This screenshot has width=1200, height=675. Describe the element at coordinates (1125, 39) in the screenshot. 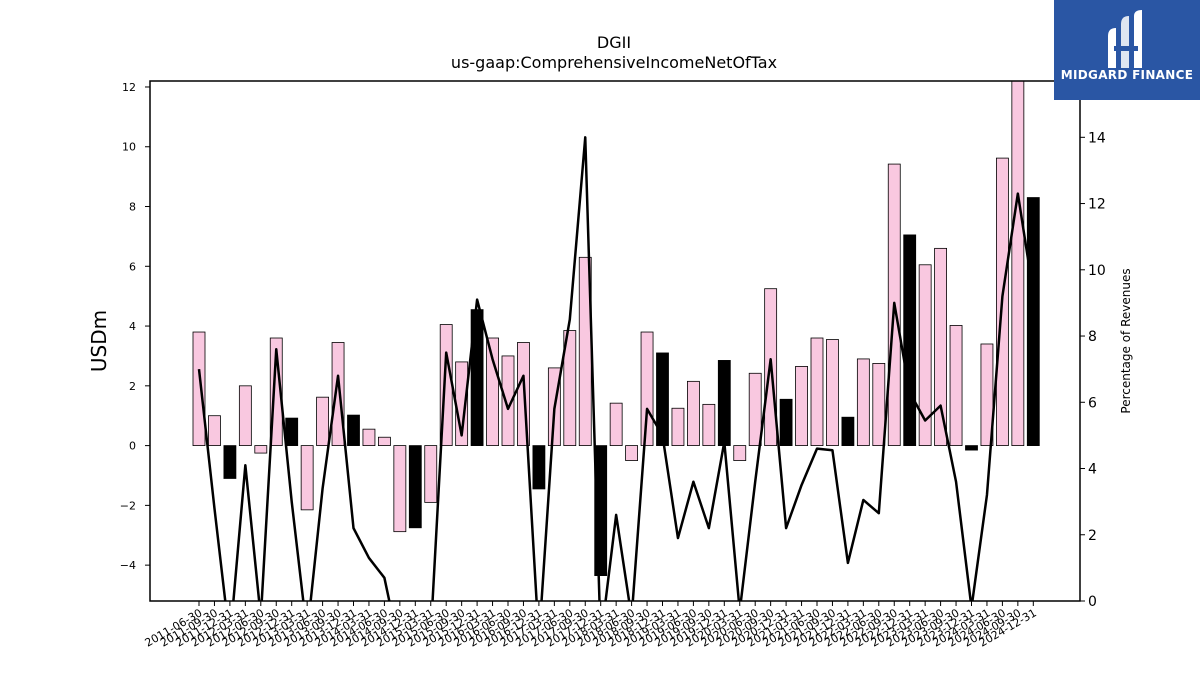

I see `midgard-logo-icon` at that location.